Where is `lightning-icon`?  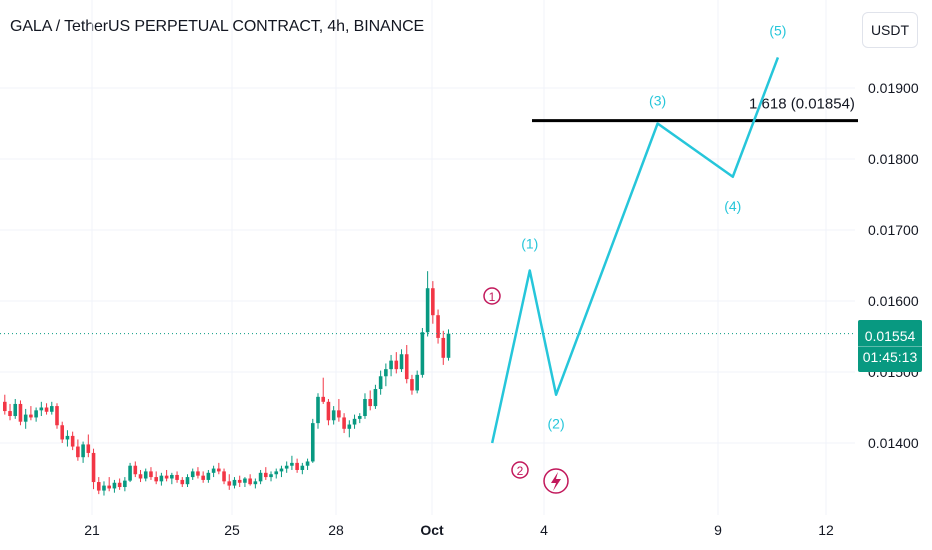
lightning-icon is located at coordinates (556, 481).